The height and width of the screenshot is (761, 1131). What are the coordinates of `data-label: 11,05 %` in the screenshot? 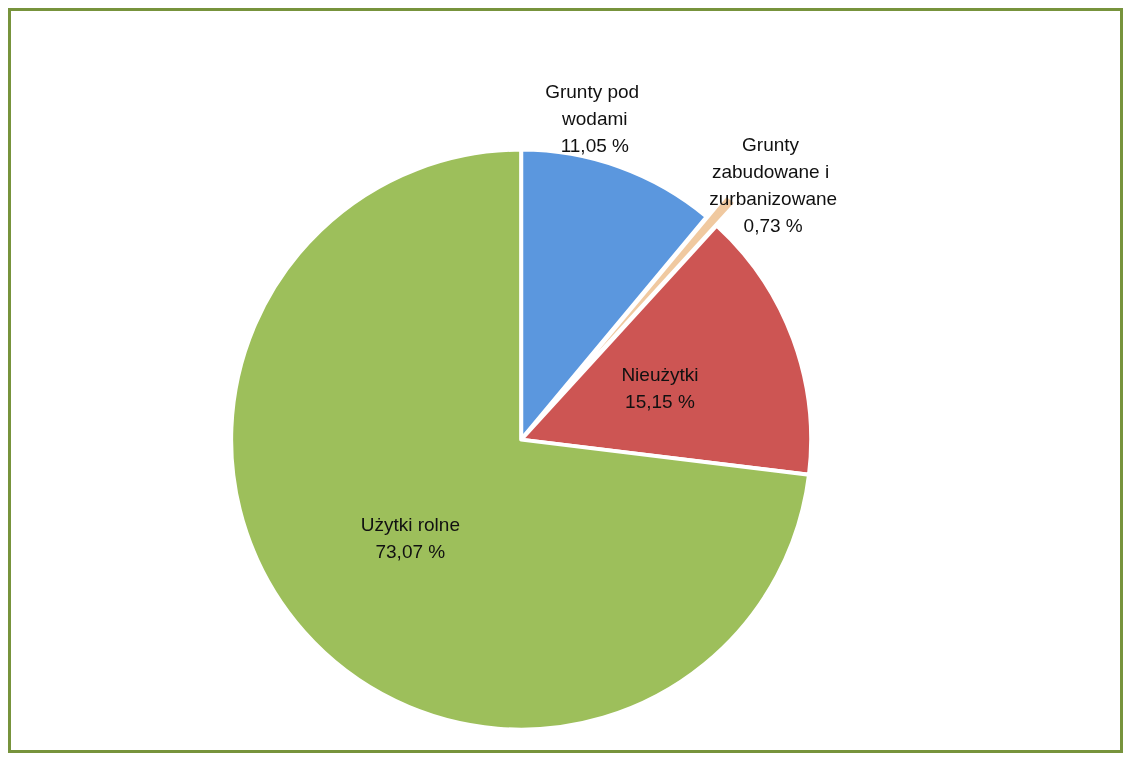 It's located at (595, 145).